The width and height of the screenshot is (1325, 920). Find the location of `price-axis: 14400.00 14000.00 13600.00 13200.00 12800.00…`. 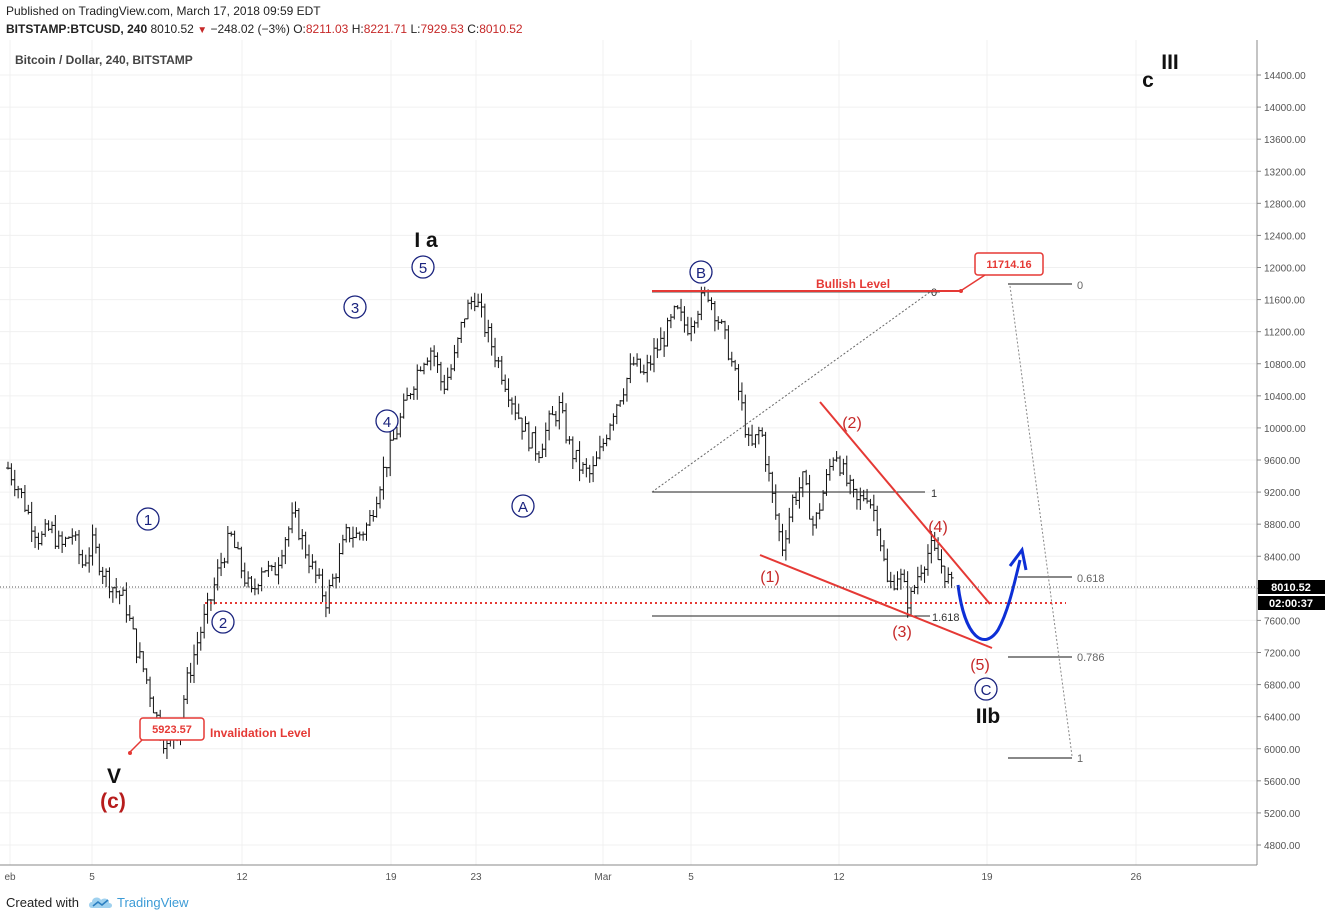

price-axis: 14400.00 14000.00 13600.00 13200.00 12800.00… is located at coordinates (1281, 461).